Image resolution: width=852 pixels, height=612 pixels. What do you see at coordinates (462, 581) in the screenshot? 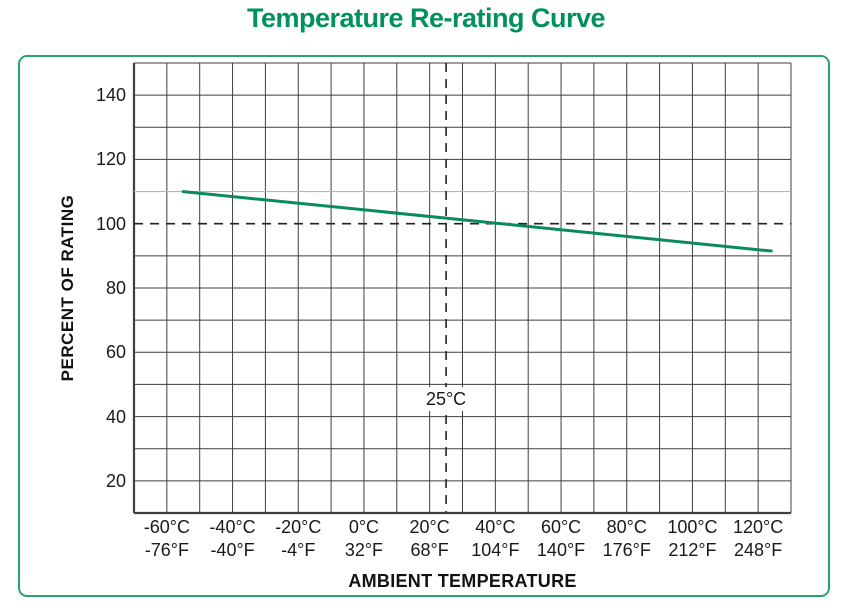
I see `x-axis-title: AMBIENT TEMPERATURE` at bounding box center [462, 581].